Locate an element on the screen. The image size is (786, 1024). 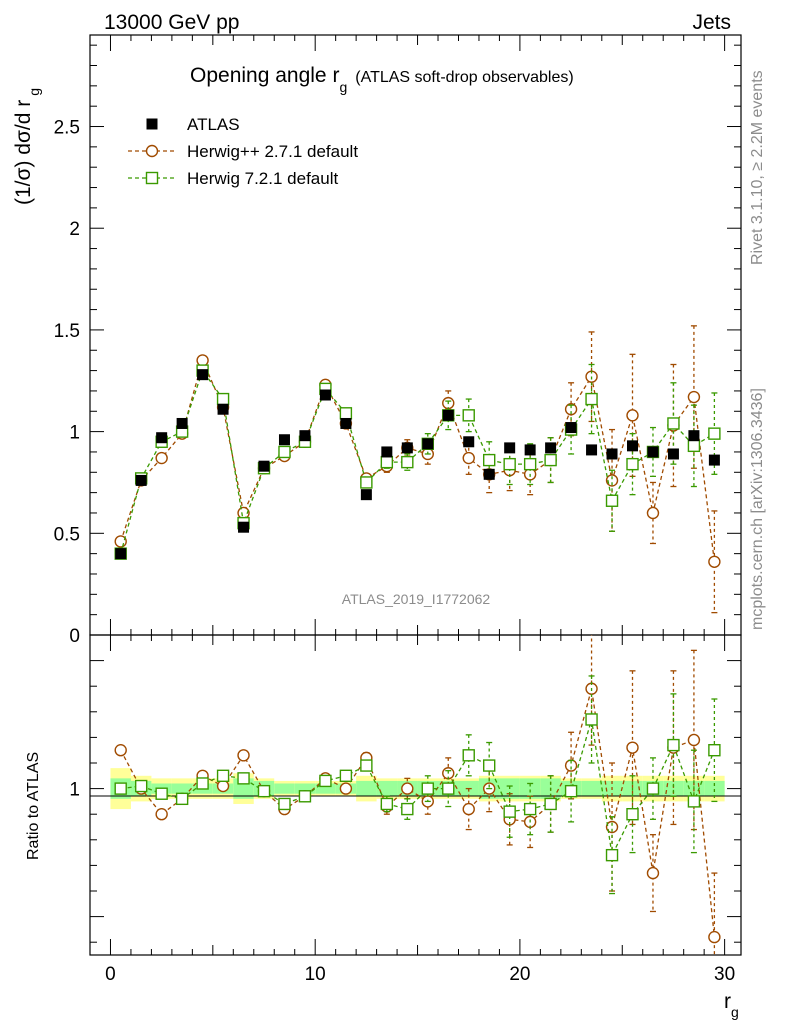
main-series-line is located at coordinates (417, 461).